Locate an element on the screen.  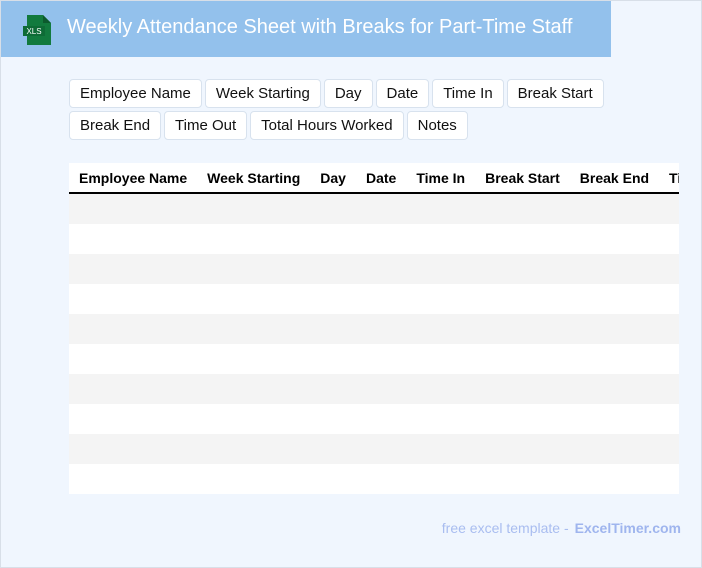
column-header: Time Out is located at coordinates (669, 178).